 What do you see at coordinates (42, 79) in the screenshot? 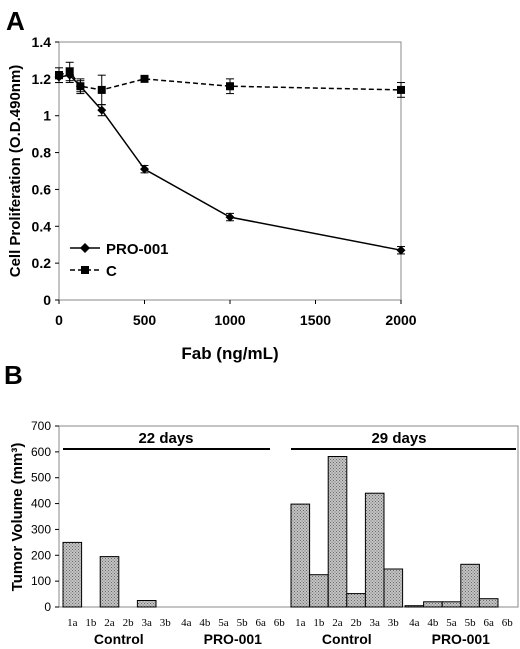
I see `y-tick-label: 1.2` at bounding box center [42, 79].